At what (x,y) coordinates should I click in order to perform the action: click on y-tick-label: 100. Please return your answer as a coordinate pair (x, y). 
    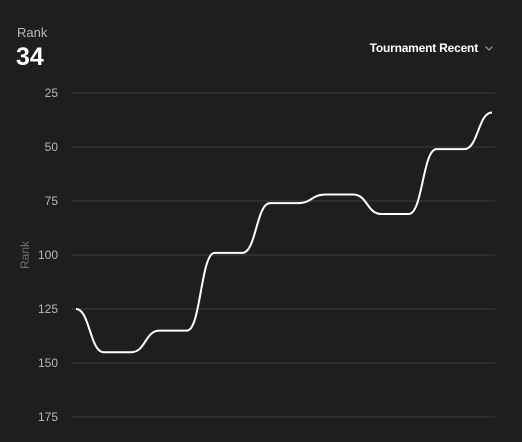
    Looking at the image, I should click on (48, 255).